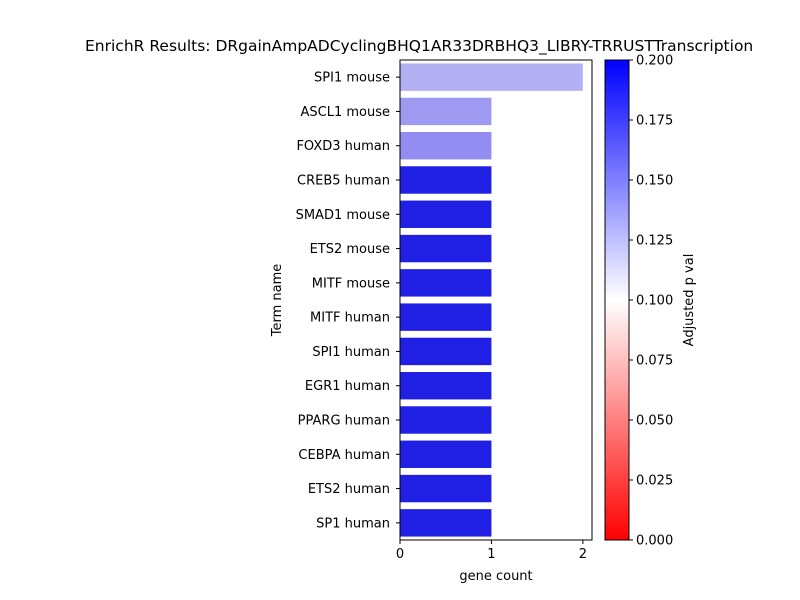  I want to click on y-tick-label: SPI1 human, so click(351, 352).